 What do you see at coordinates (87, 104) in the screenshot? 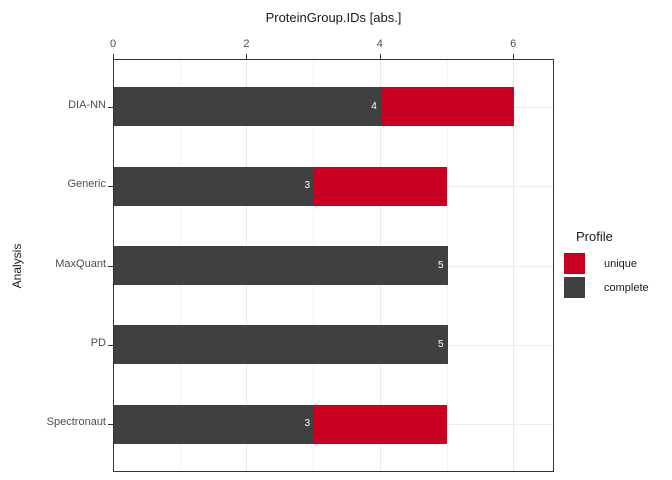
I see `category-label: DIA-NN` at bounding box center [87, 104].